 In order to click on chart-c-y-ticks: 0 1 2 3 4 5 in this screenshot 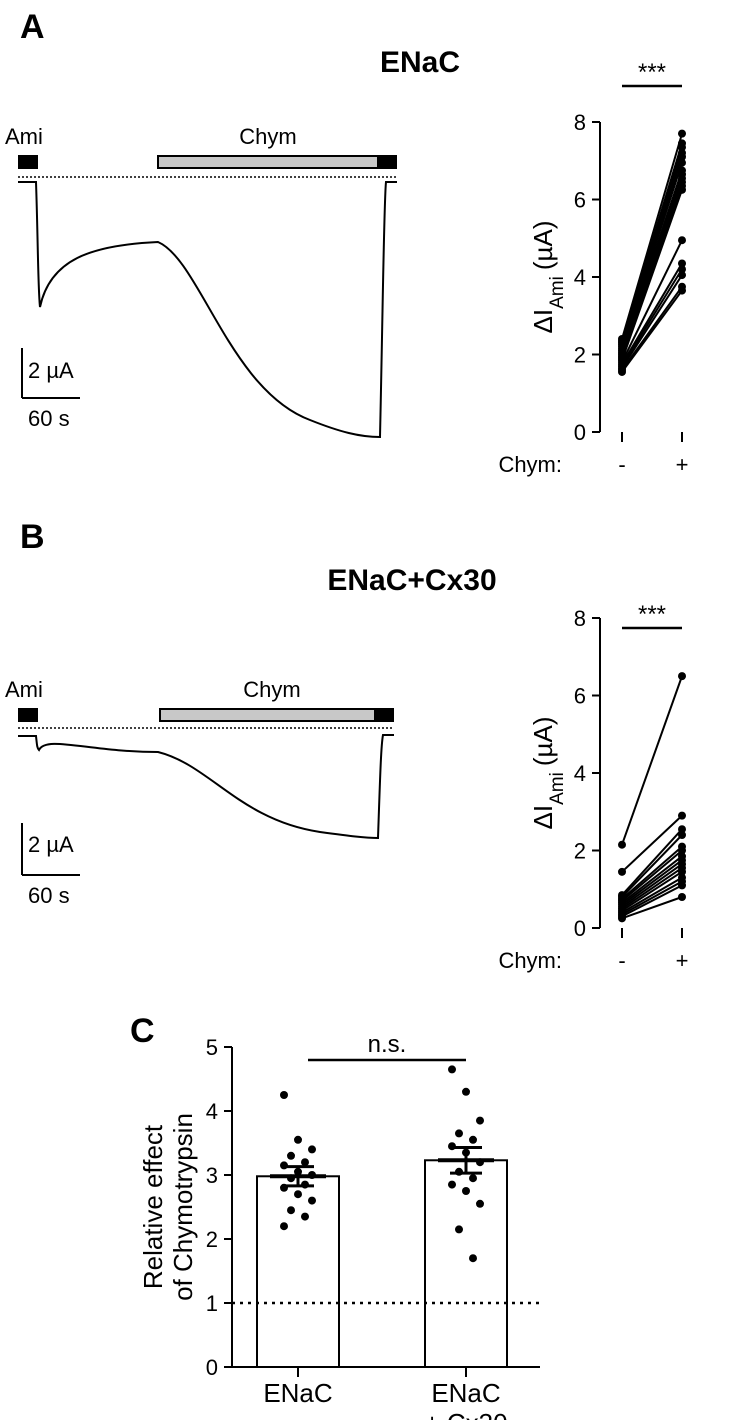, I will do `click(336, 1207)`.